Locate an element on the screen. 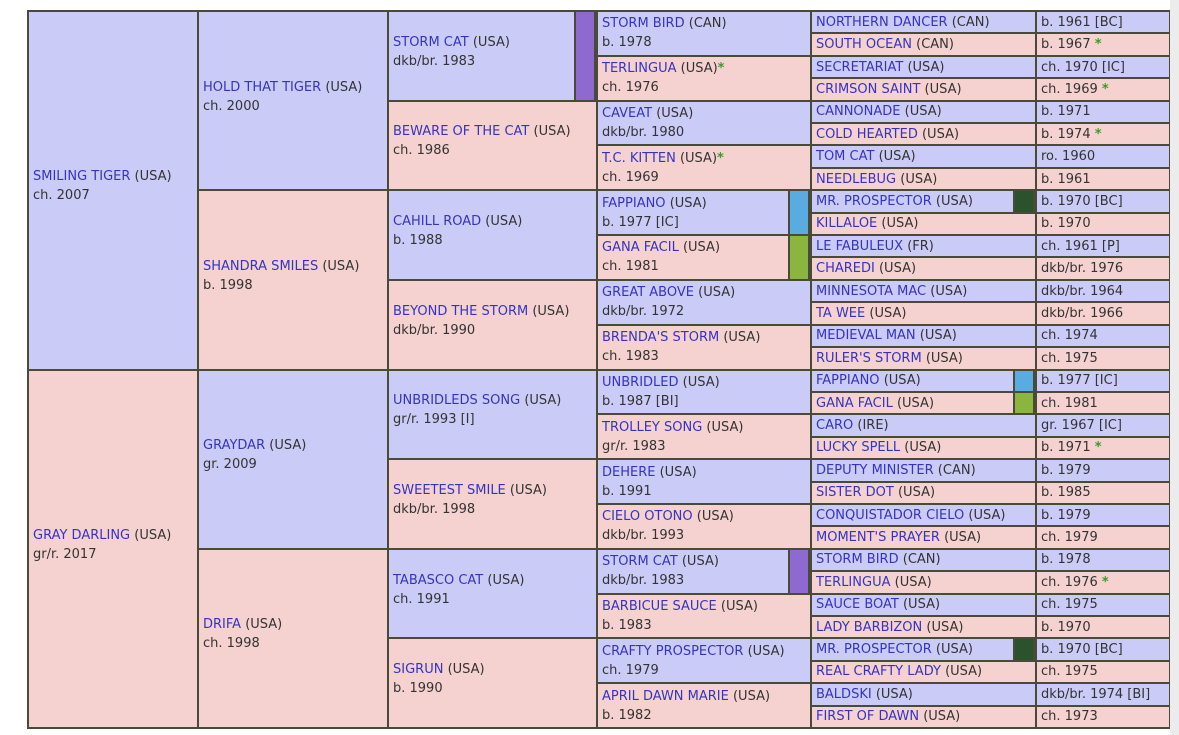 The image size is (1179, 735). horse-name-link: DEPUTY MINISTER is located at coordinates (875, 470).